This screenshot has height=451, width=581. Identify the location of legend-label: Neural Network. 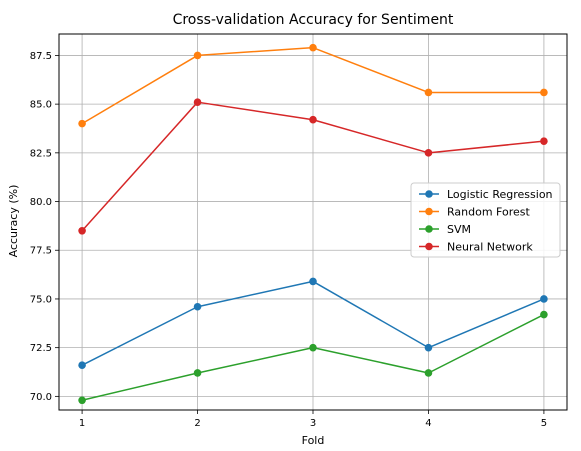
(490, 247).